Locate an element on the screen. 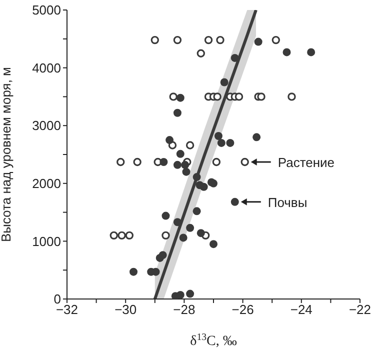 The width and height of the screenshot is (374, 350). y-tick-label: 1000 is located at coordinates (46, 241).